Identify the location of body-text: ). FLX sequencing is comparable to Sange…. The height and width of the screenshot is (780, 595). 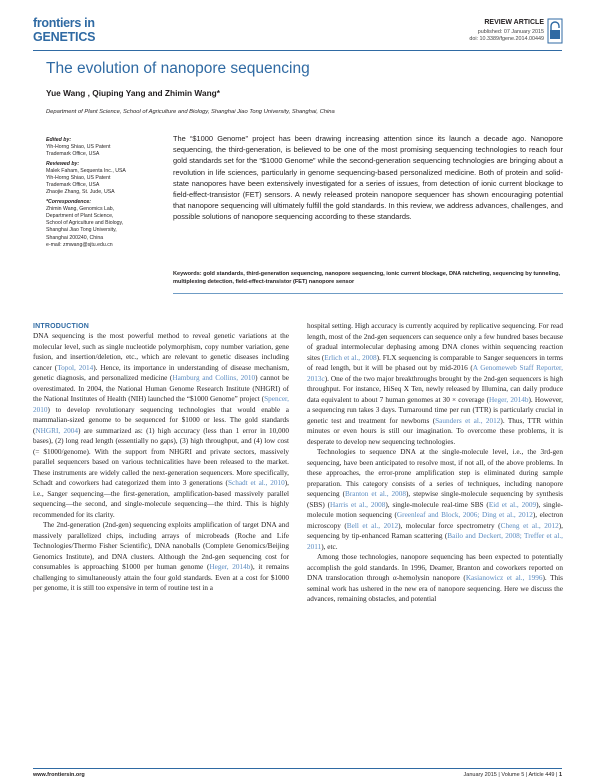
(435, 363).